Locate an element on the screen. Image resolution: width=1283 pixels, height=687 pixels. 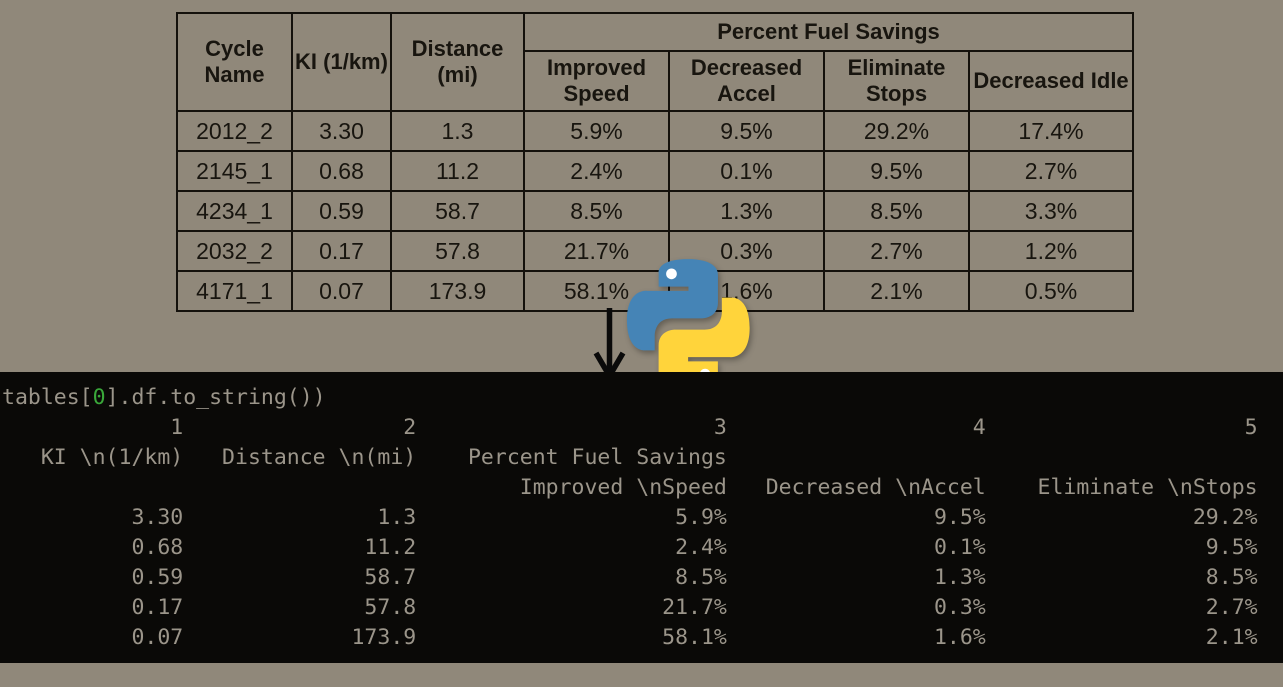
table-cell: 0.5% is located at coordinates (1051, 291).